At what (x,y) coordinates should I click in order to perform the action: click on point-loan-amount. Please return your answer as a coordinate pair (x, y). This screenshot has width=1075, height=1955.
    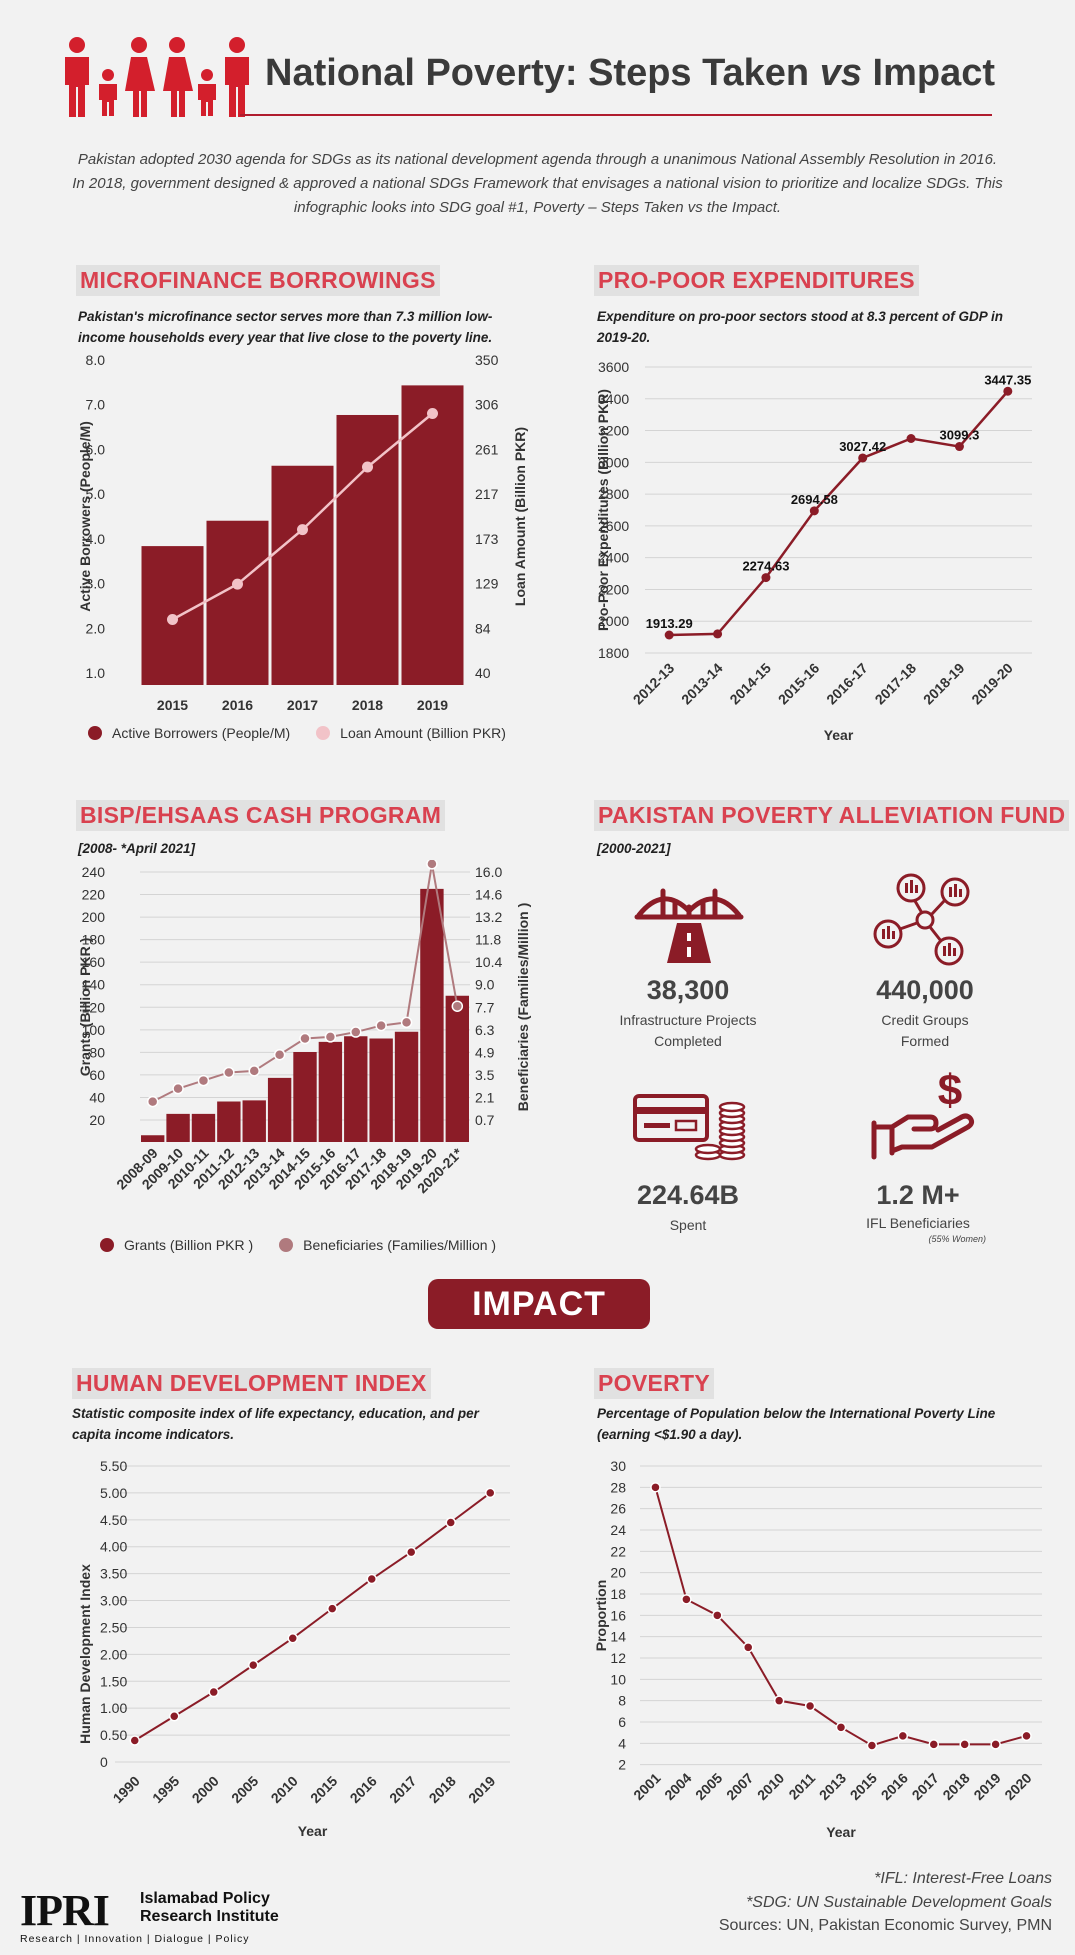
    Looking at the image, I should click on (367, 467).